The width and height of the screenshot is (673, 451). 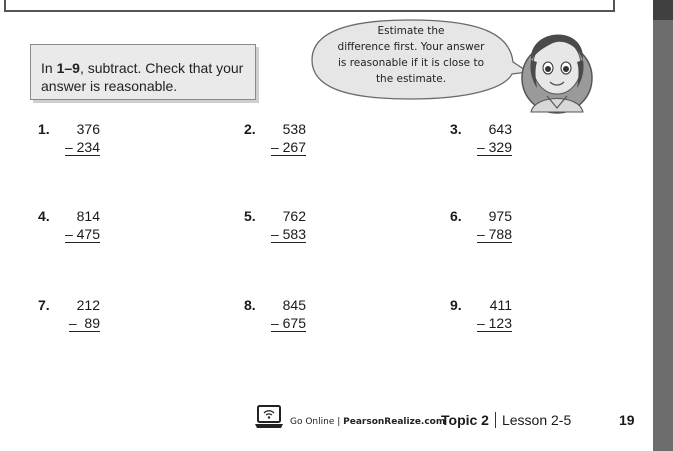 I want to click on subtrahend: – 475, so click(x=82, y=234).